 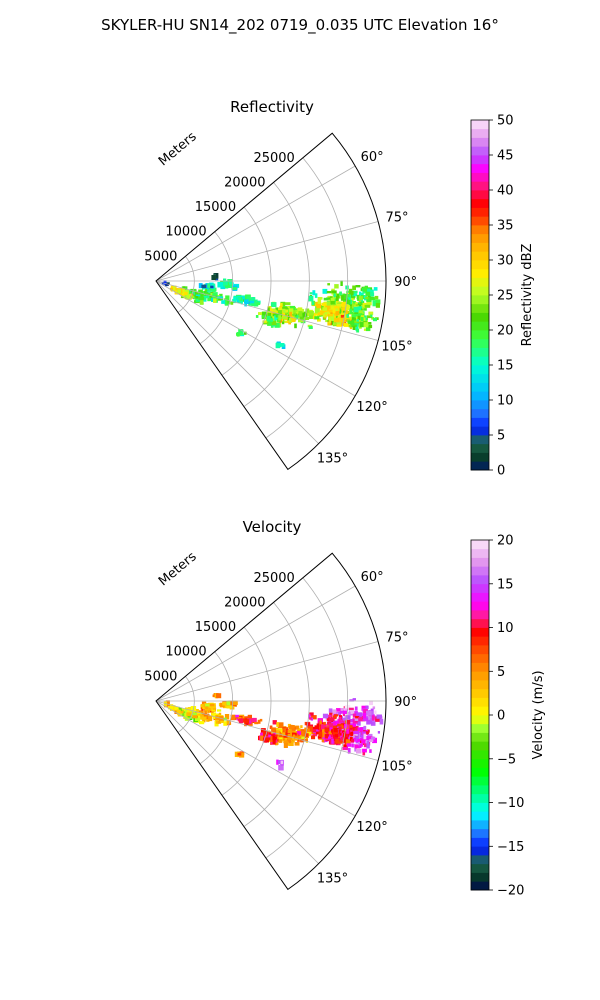 What do you see at coordinates (506, 759) in the screenshot?
I see `colorbar-tick-label: −5` at bounding box center [506, 759].